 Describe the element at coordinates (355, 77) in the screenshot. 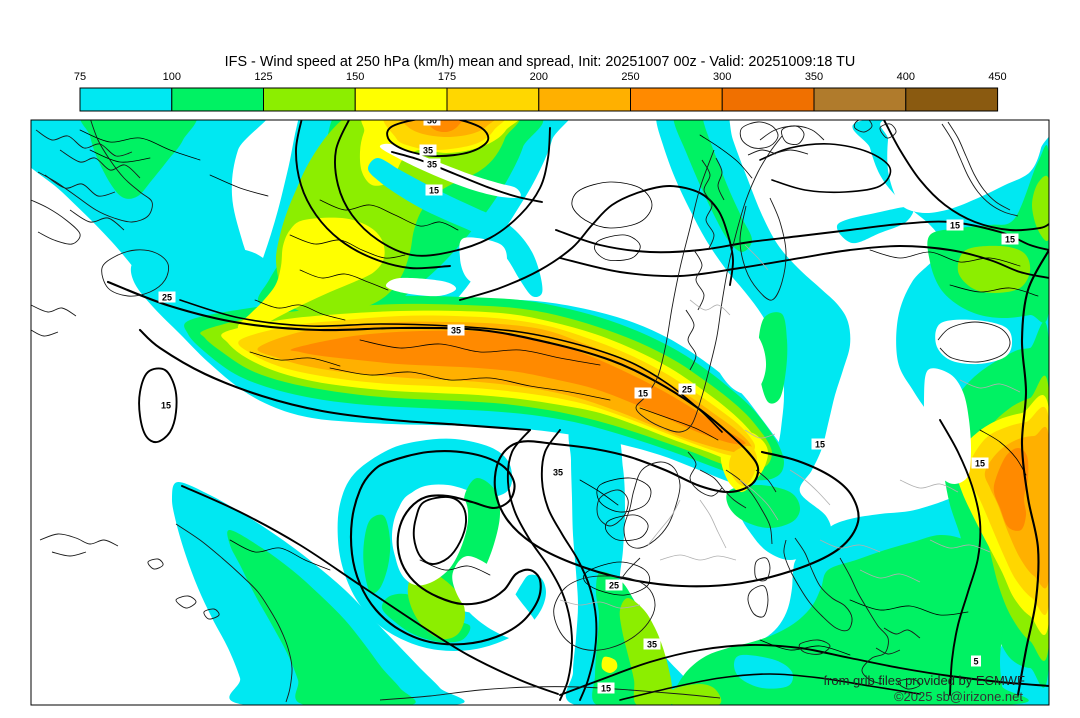

I see `svg-text: 150` at that location.